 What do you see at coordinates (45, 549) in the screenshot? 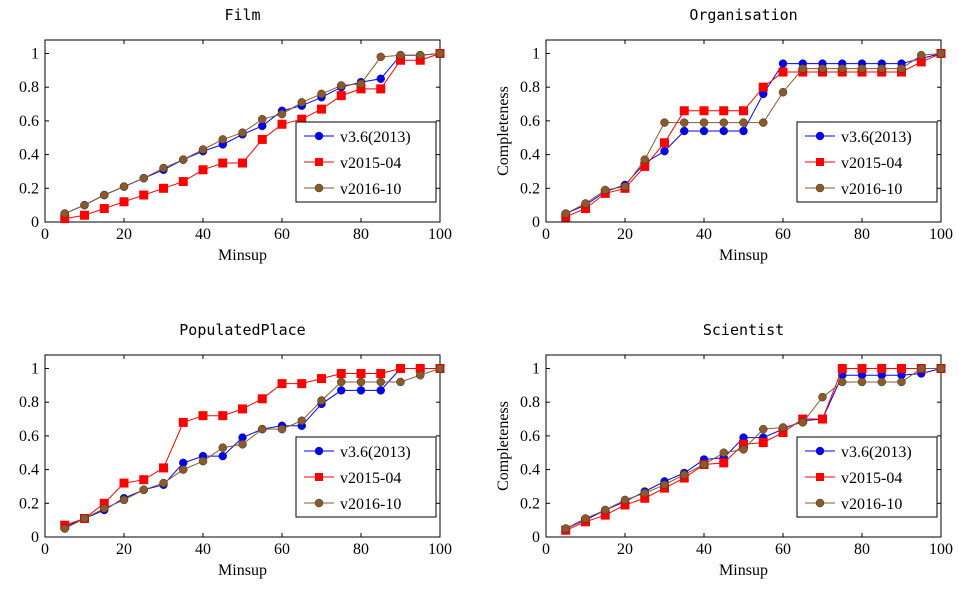
I see `x-tick-label: 0` at bounding box center [45, 549].